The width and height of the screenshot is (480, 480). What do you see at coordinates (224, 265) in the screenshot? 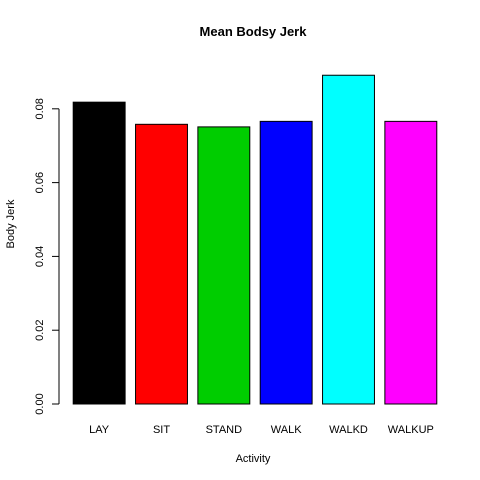
I see `bar-stand` at bounding box center [224, 265].